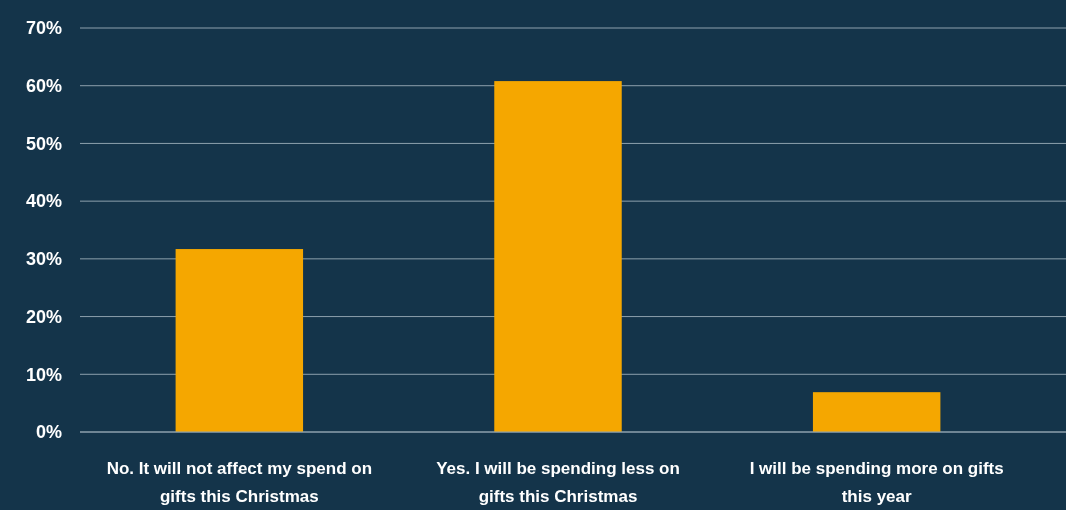 The width and height of the screenshot is (1066, 510). What do you see at coordinates (239, 482) in the screenshot?
I see `x-tick-label: No. It will not affect my spend on gifts this Christmas` at bounding box center [239, 482].